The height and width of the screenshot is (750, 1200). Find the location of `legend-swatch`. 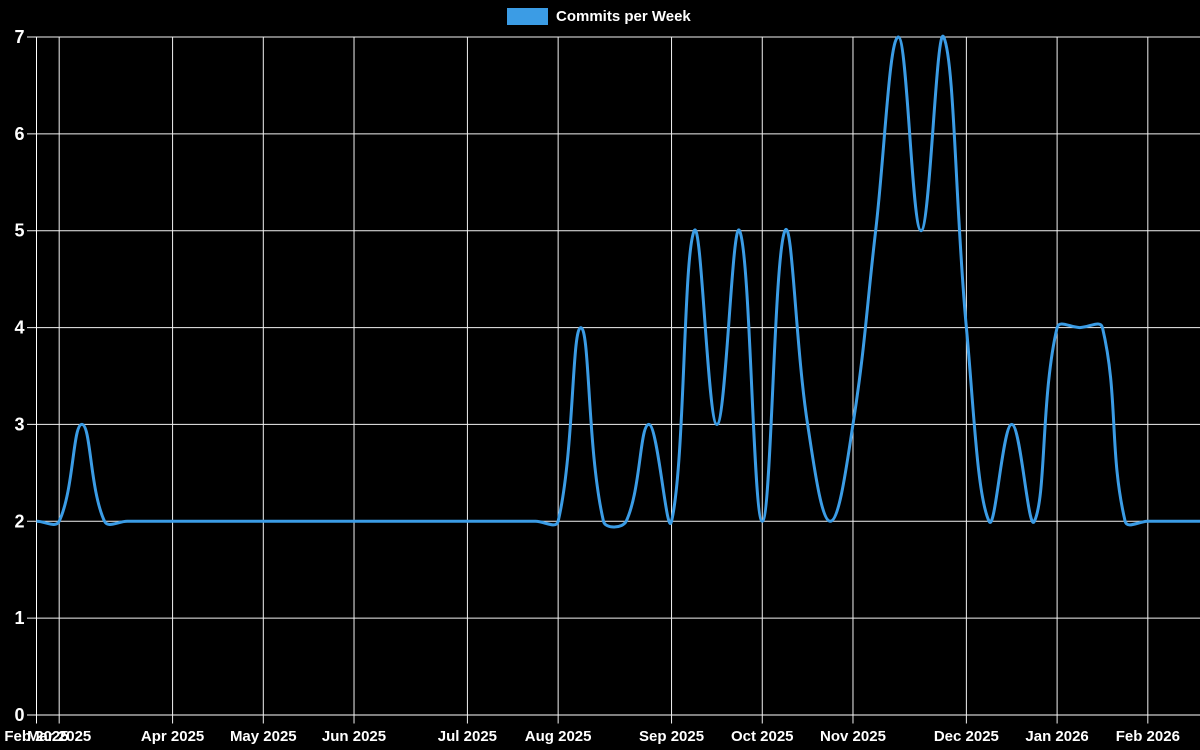

legend-swatch is located at coordinates (527, 16).